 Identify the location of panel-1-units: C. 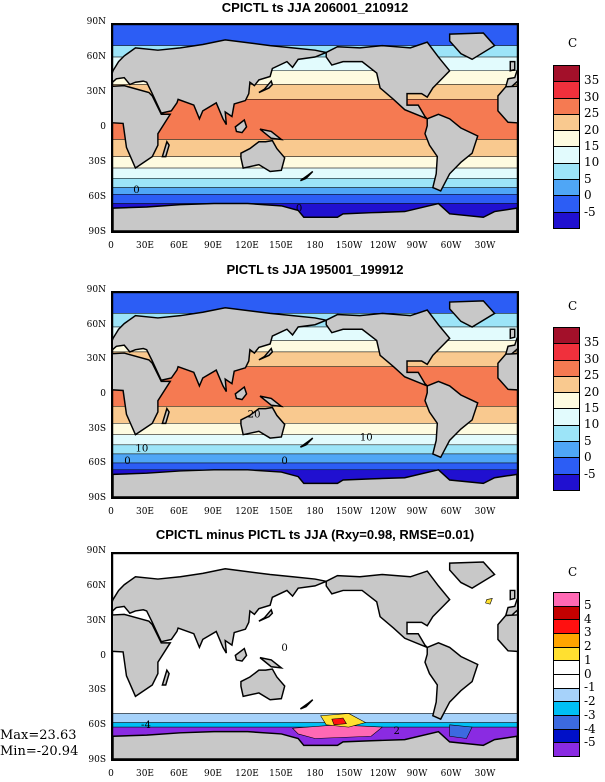
(573, 43).